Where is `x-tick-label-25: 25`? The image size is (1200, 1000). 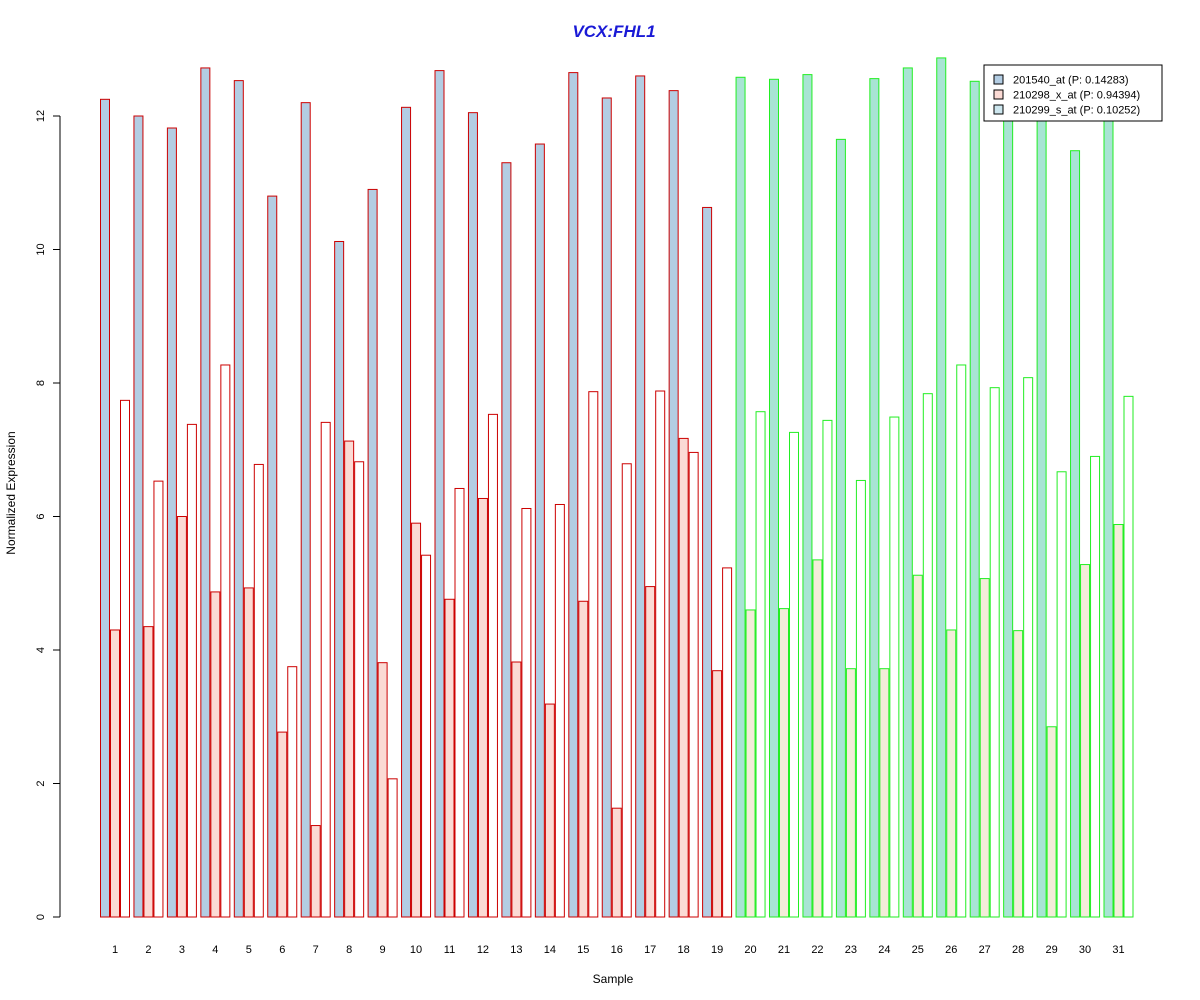
x-tick-label-25: 25 is located at coordinates (918, 950).